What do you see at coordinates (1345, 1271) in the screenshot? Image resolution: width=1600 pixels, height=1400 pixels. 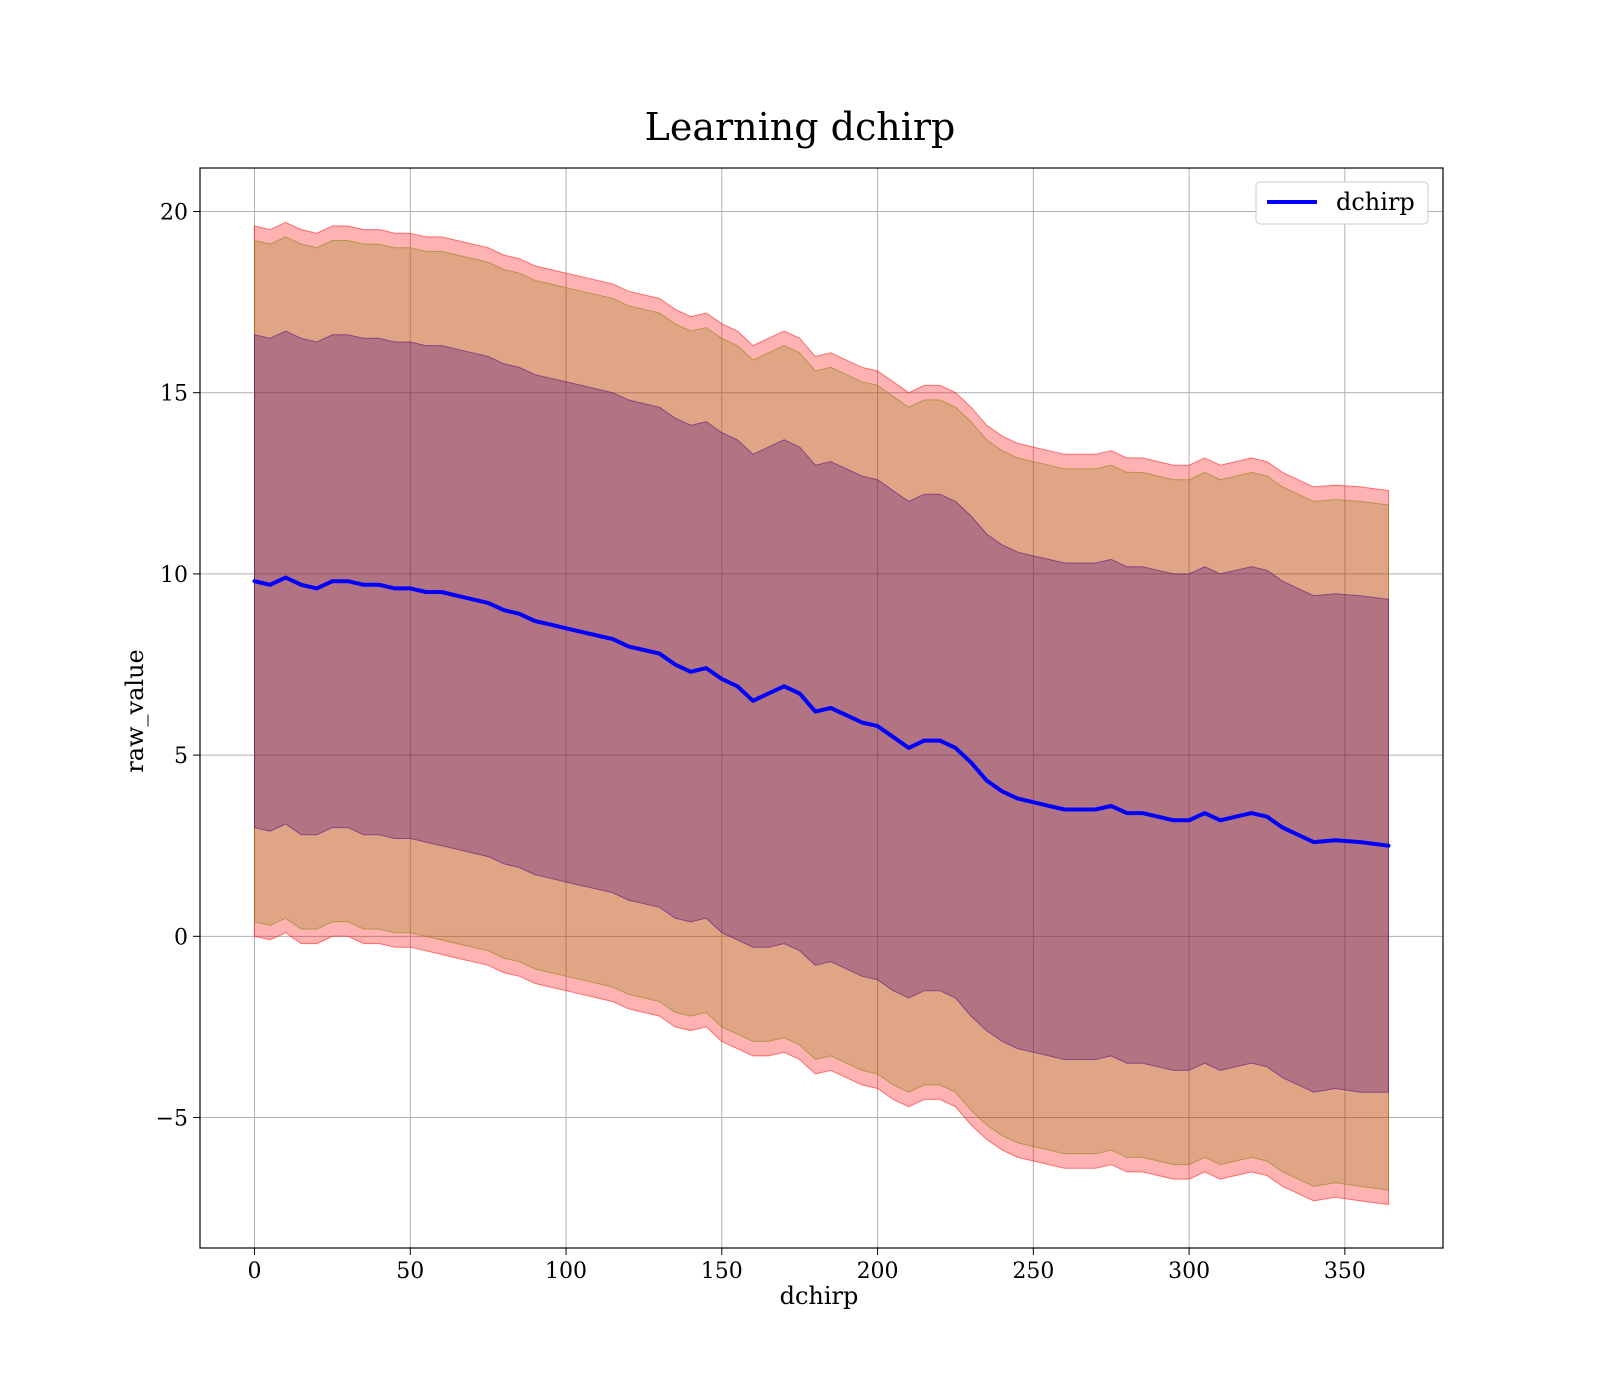 I see `x-tick-label-7: 350` at bounding box center [1345, 1271].